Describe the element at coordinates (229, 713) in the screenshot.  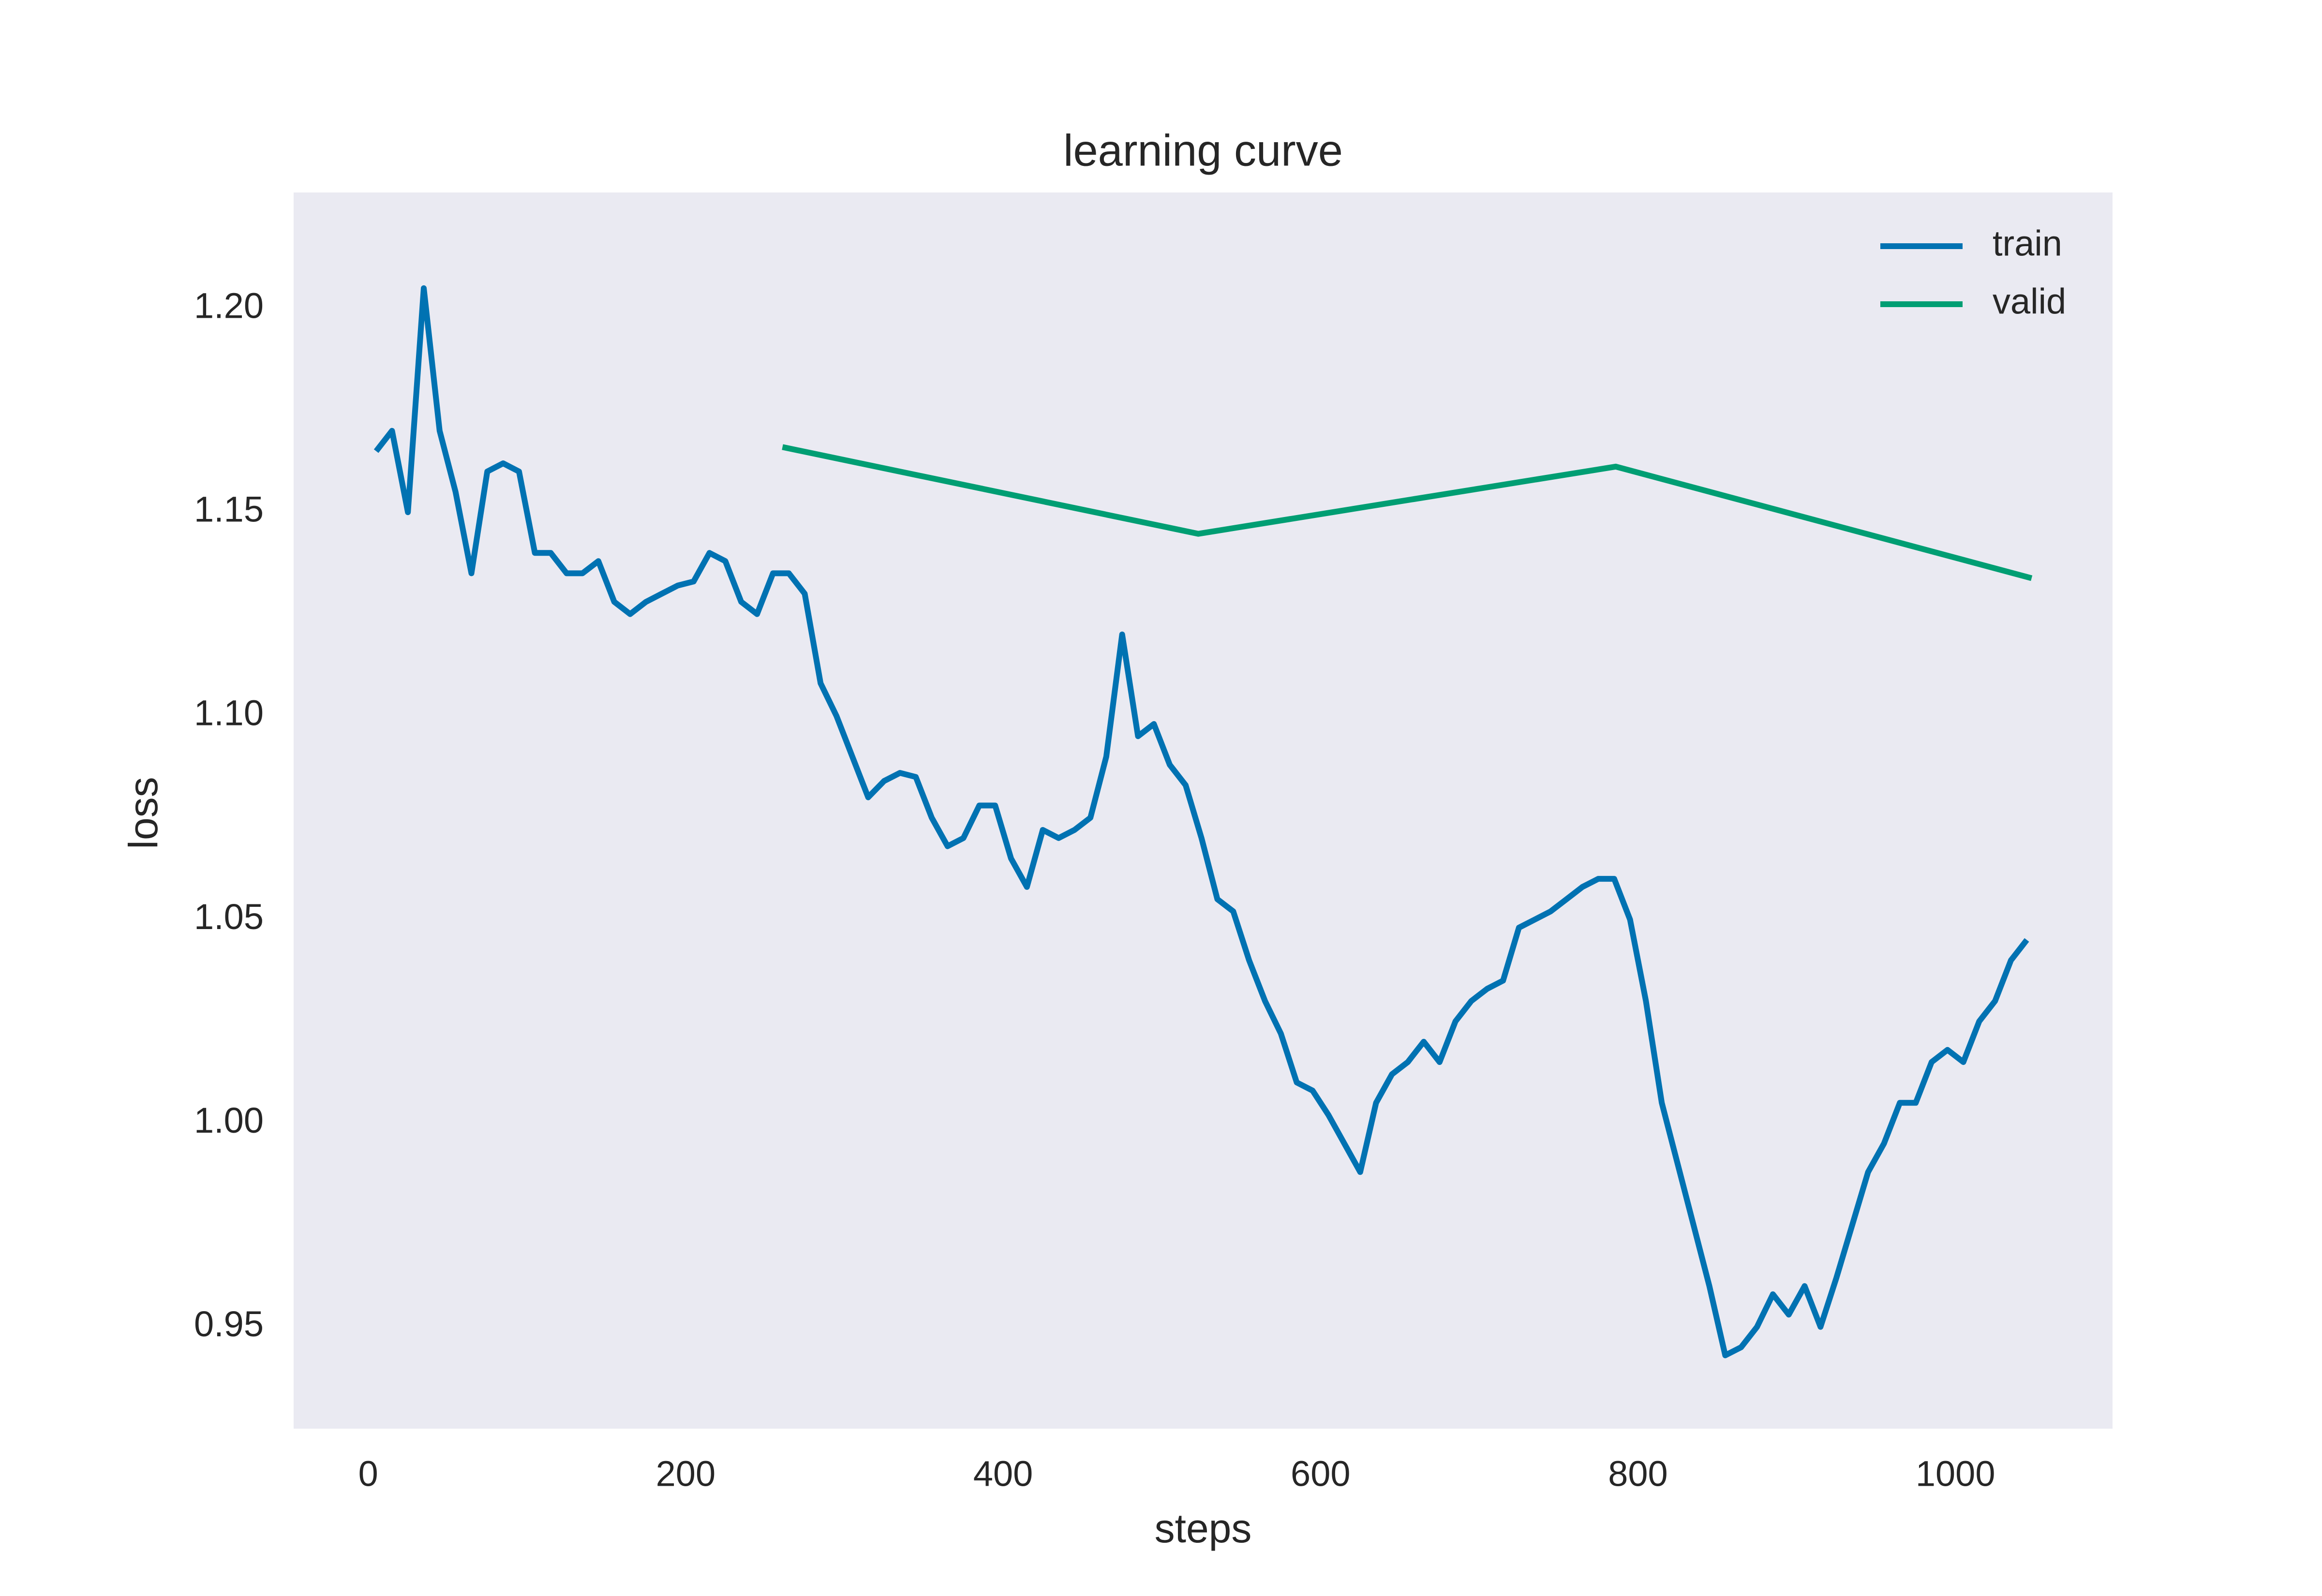
I see `y-tick-label: 1.10` at that location.